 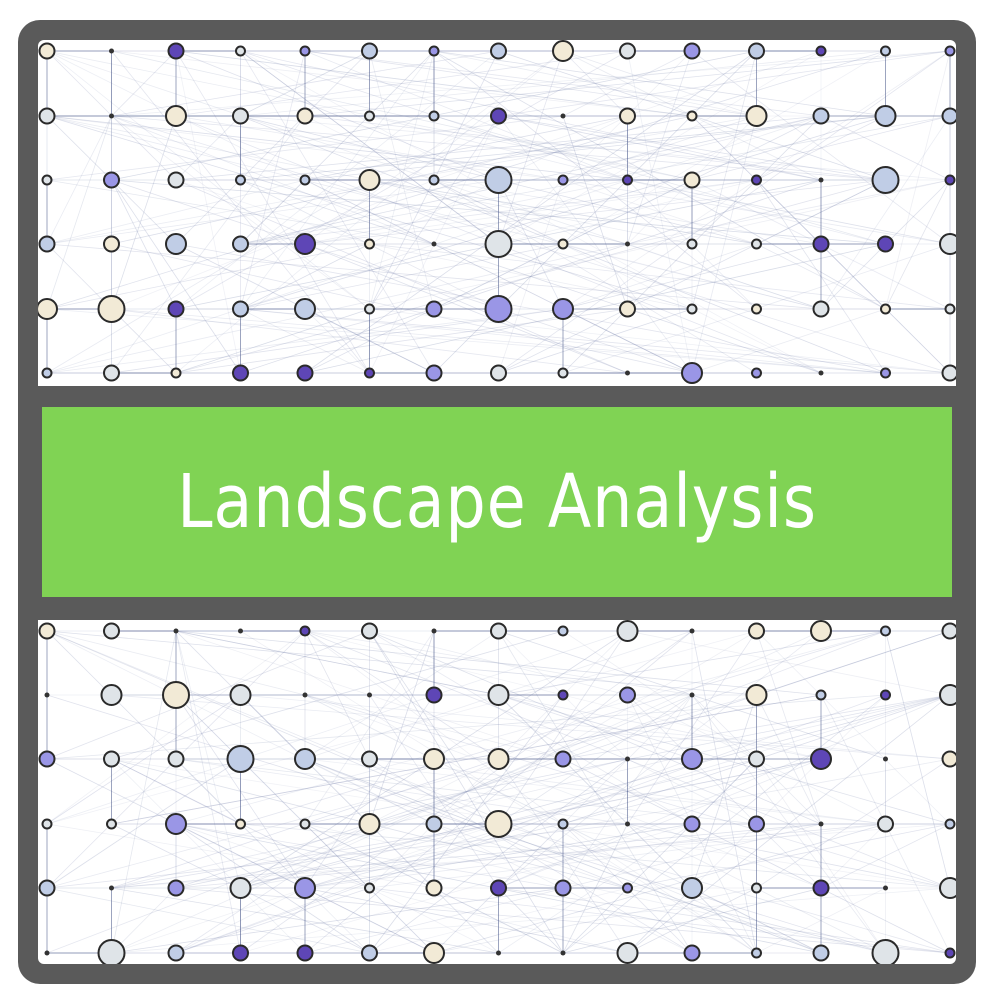 I want to click on banner-title: Landscape Analysis, so click(x=497, y=502).